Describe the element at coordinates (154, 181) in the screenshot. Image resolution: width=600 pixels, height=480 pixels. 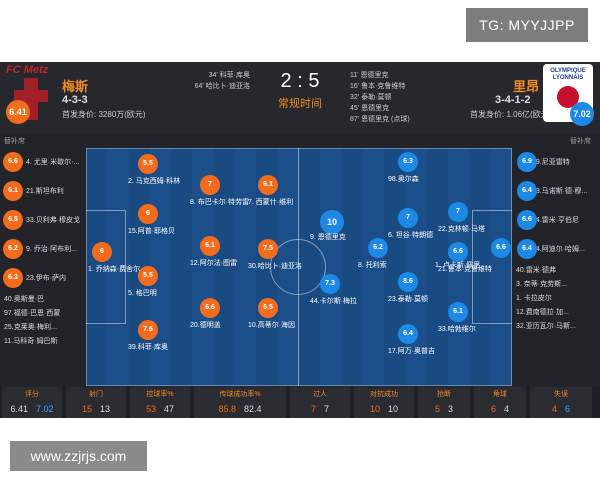
I see `home-player-name: 2. 马克西姆·科林` at that location.